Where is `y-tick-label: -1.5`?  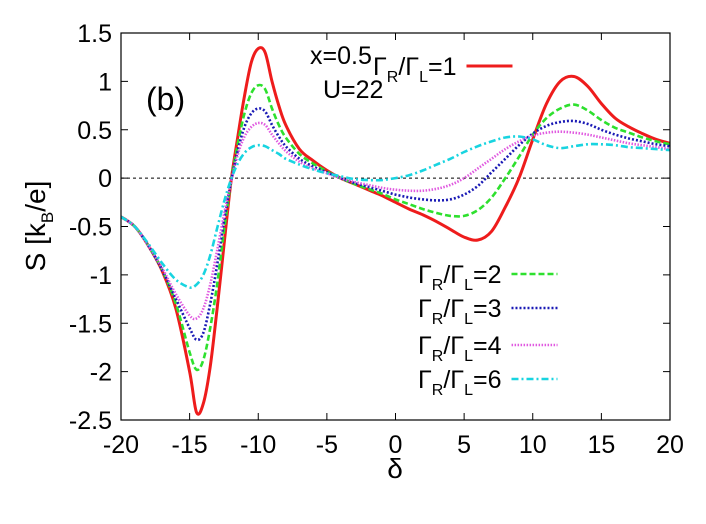
y-tick-label: -1.5 is located at coordinates (90, 324).